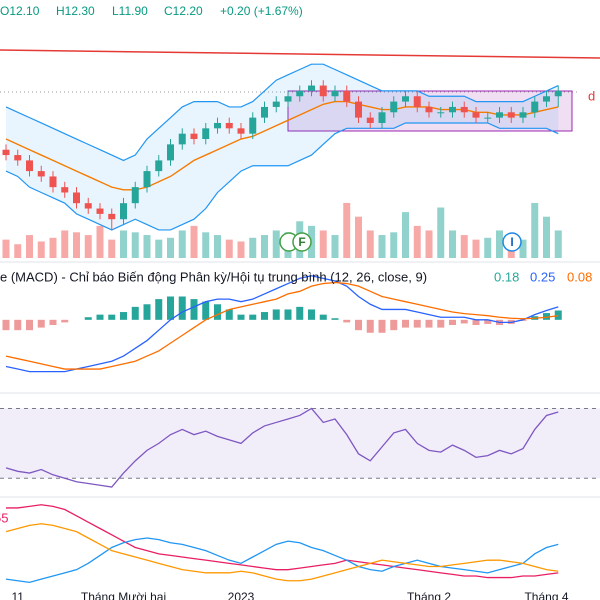  What do you see at coordinates (546, 595) in the screenshot?
I see `x-tick-label: Tháng 4` at bounding box center [546, 595].